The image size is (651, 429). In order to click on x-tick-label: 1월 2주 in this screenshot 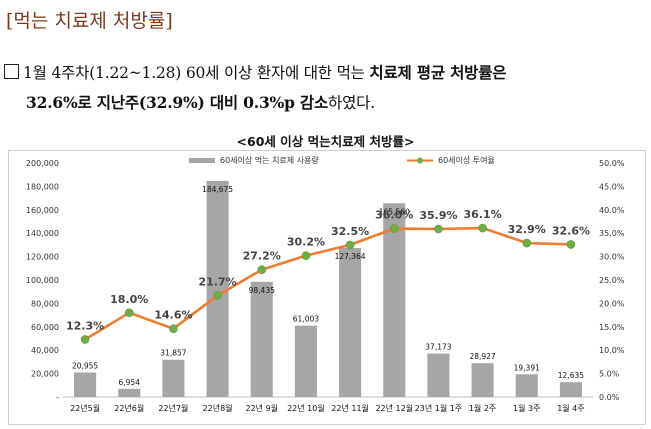, I will do `click(482, 408)`.